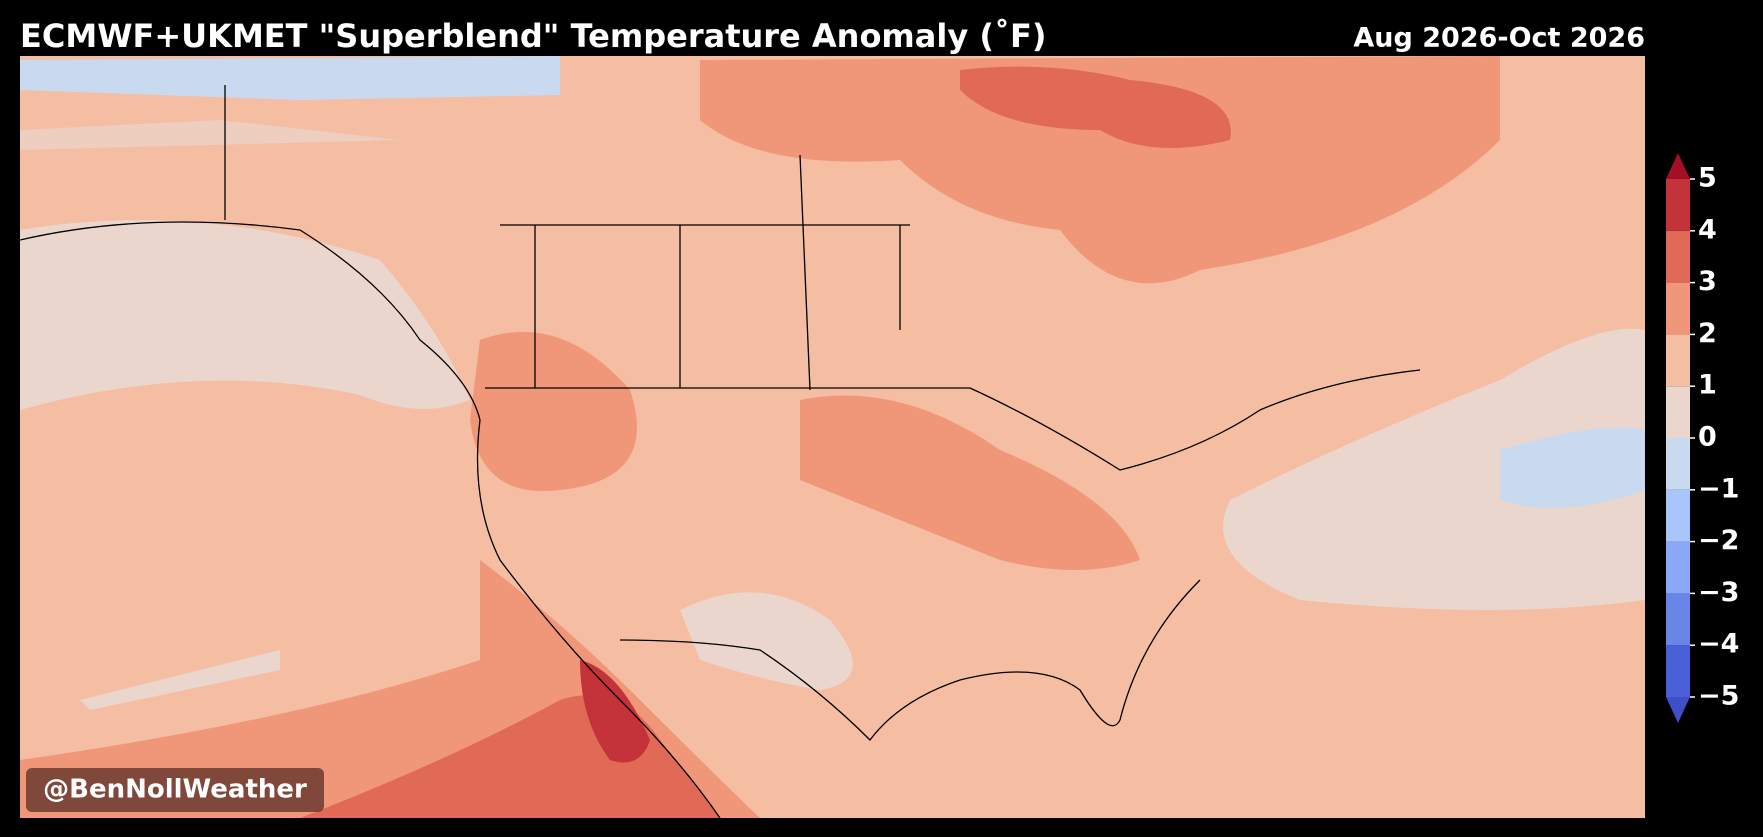  Describe the element at coordinates (1718, 540) in the screenshot. I see `colorbar-tick-label: −2` at that location.